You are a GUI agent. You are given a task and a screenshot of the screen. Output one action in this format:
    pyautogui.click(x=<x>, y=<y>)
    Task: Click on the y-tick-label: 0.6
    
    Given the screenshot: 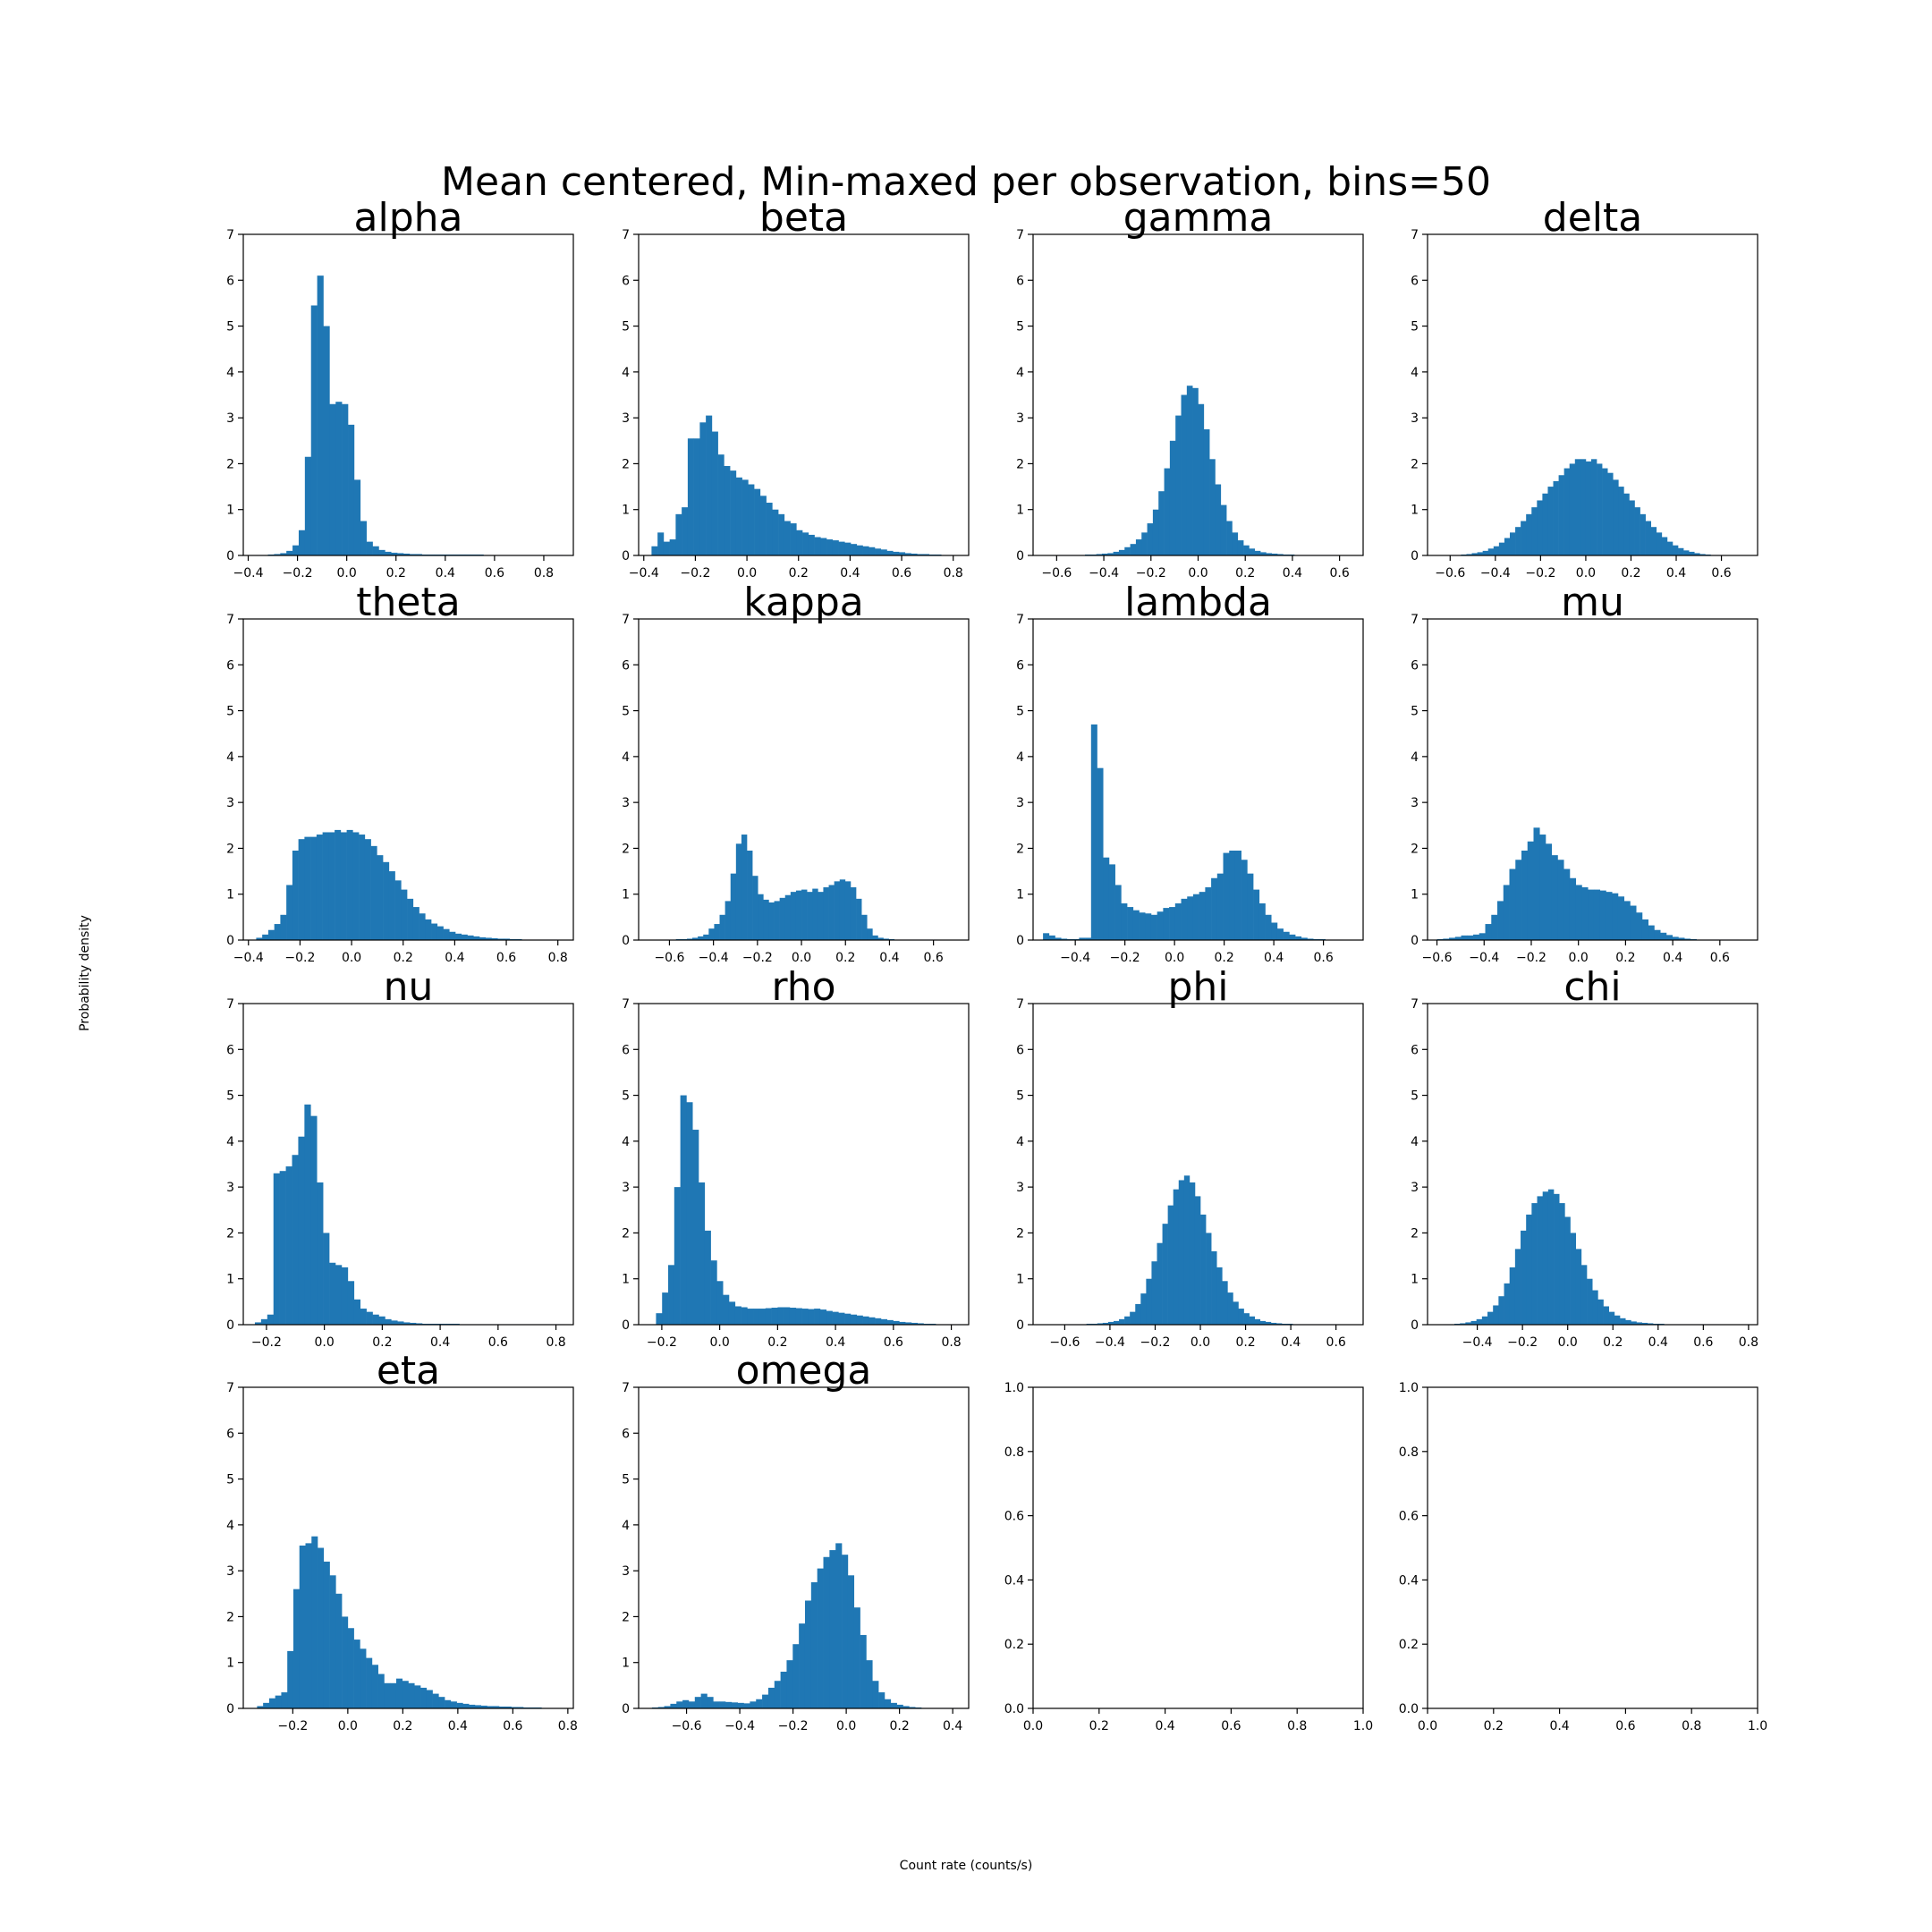 What is the action you would take?
    pyautogui.click(x=1409, y=1517)
    